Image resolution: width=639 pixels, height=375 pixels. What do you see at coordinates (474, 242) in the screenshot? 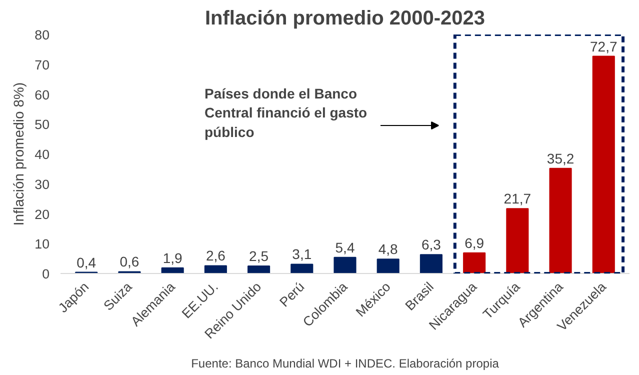
I see `data-label: 6,9` at bounding box center [474, 242].